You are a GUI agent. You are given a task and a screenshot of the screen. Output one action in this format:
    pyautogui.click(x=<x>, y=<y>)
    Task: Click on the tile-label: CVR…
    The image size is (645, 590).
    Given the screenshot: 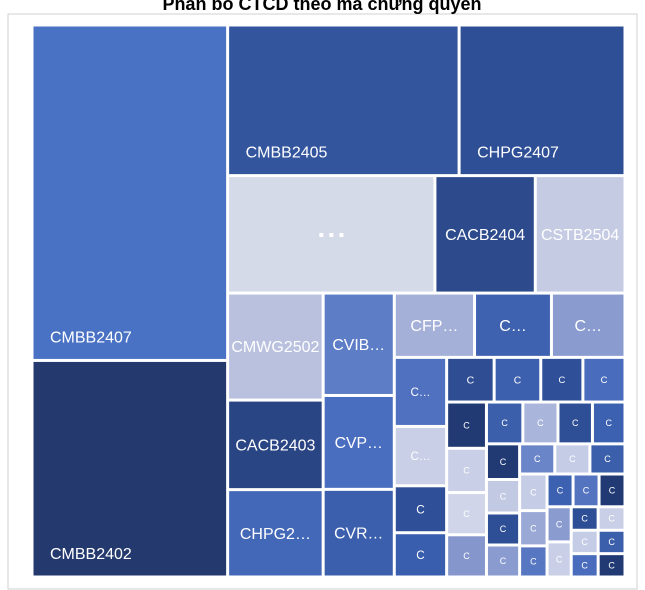 What is the action you would take?
    pyautogui.click(x=358, y=534)
    